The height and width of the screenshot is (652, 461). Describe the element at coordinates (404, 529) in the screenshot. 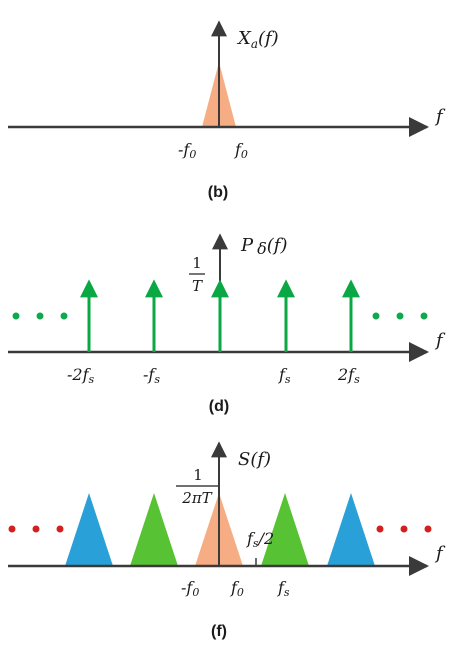

I see `ellipsis-right-f` at that location.